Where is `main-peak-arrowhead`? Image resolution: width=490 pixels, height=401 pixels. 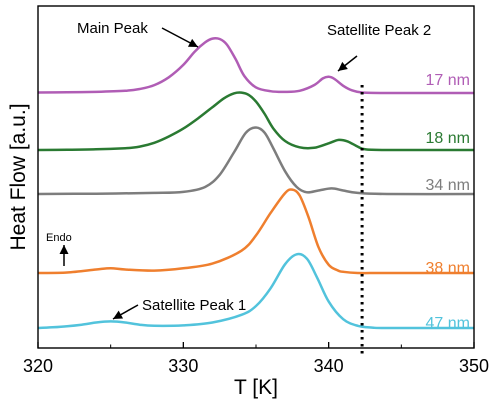
main-peak-arrowhead is located at coordinates (192, 42).